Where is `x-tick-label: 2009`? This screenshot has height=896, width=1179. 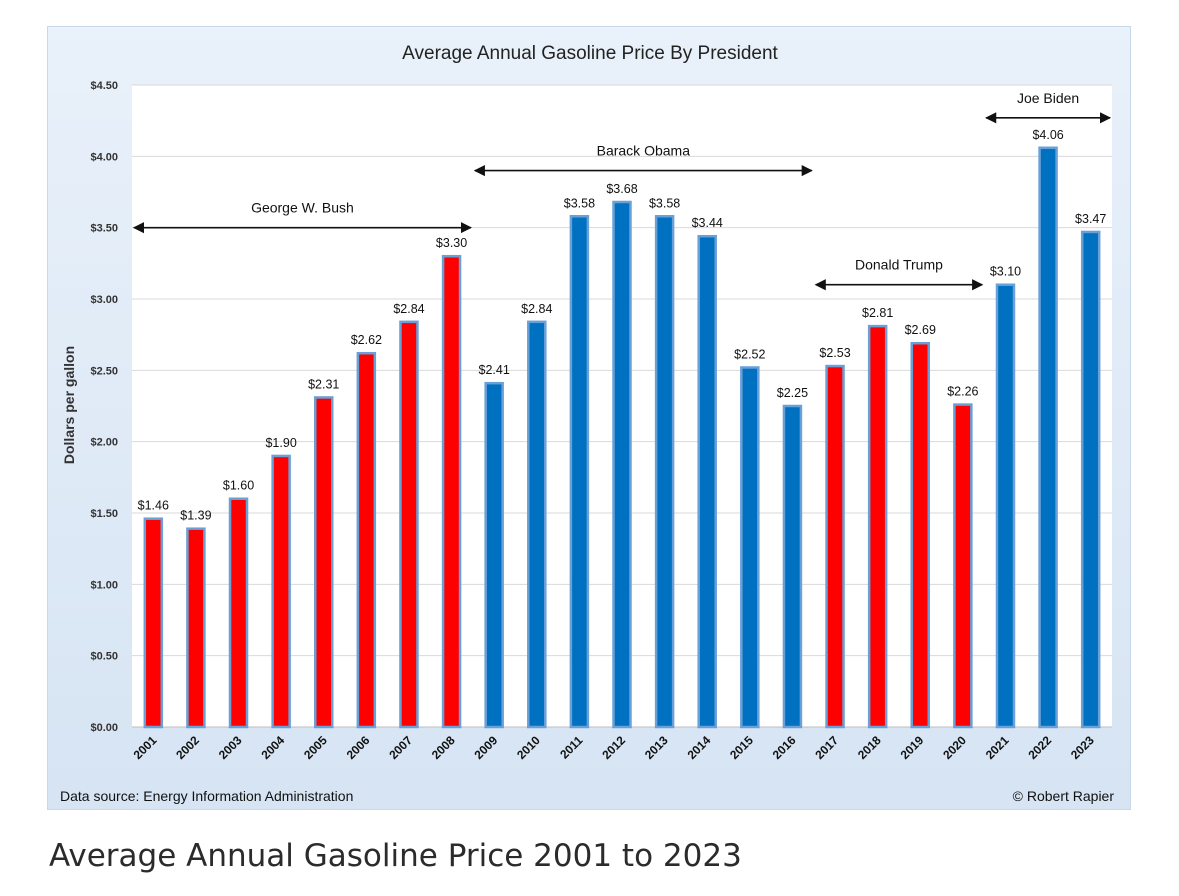 x-tick-label: 2009 is located at coordinates (486, 747).